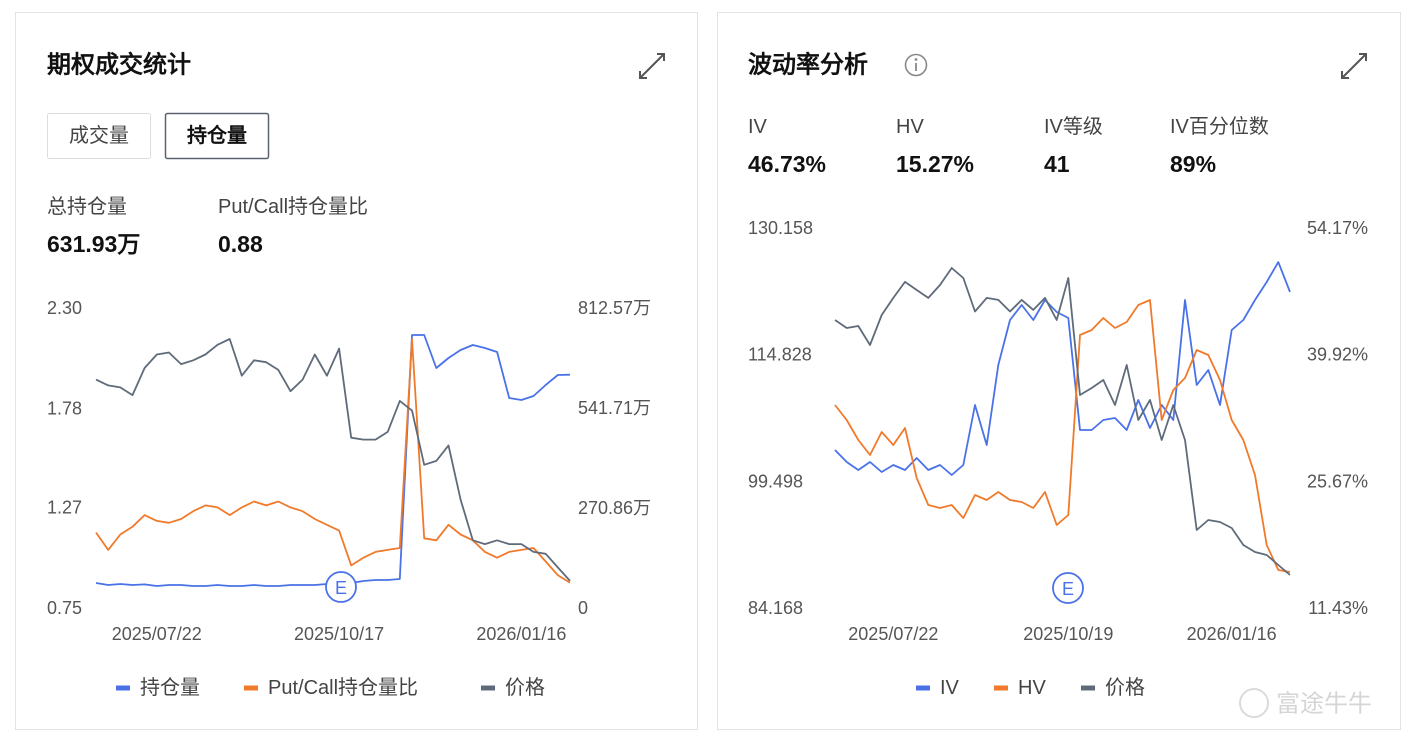 Image resolution: width=1416 pixels, height=740 pixels. Describe the element at coordinates (343, 687) in the screenshot. I see `legend-label: Put/Call持仓量比` at that location.